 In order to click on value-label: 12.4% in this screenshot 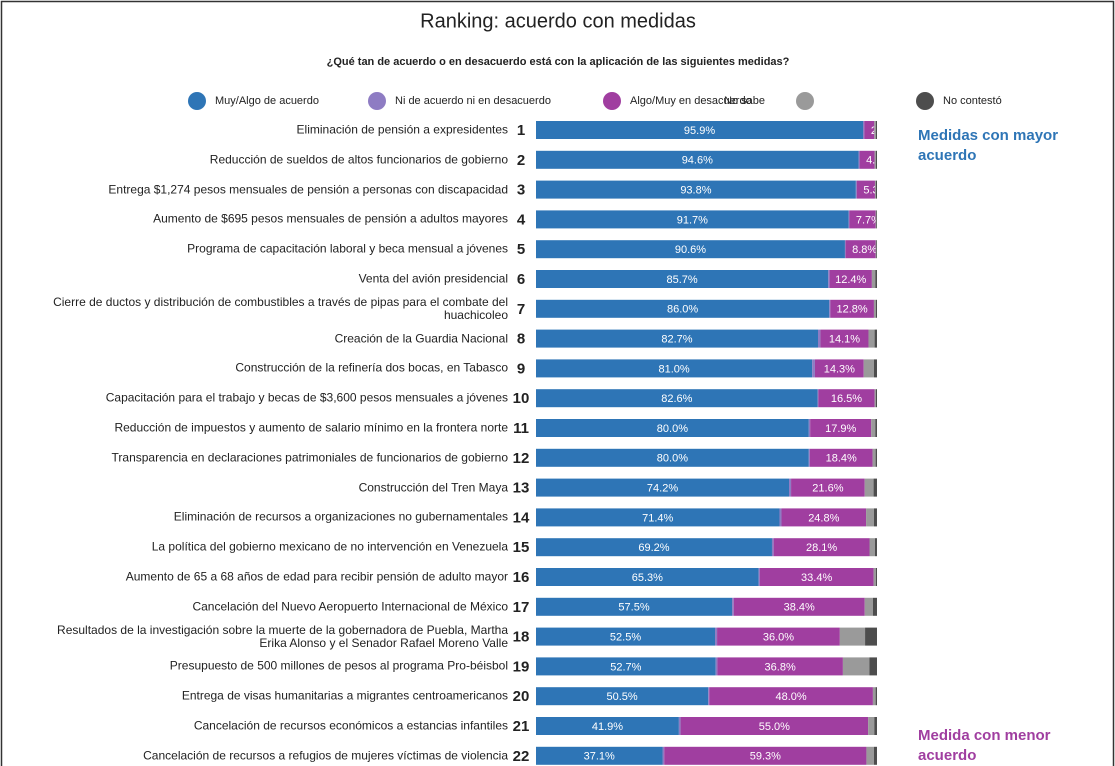, I will do `click(850, 280)`.